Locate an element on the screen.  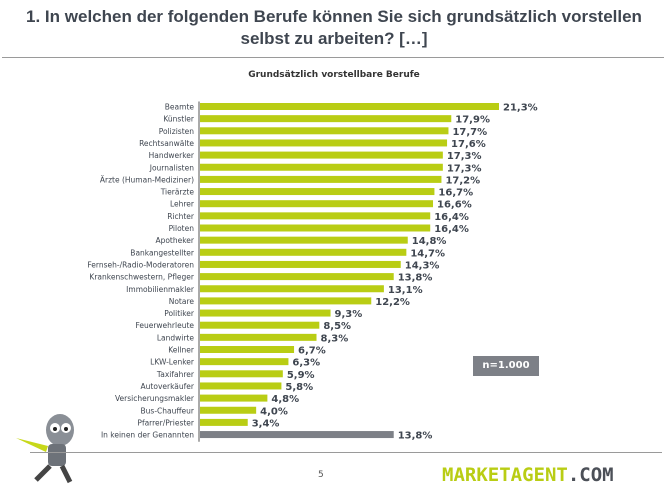
bottom-divider is located at coordinates (346, 452).